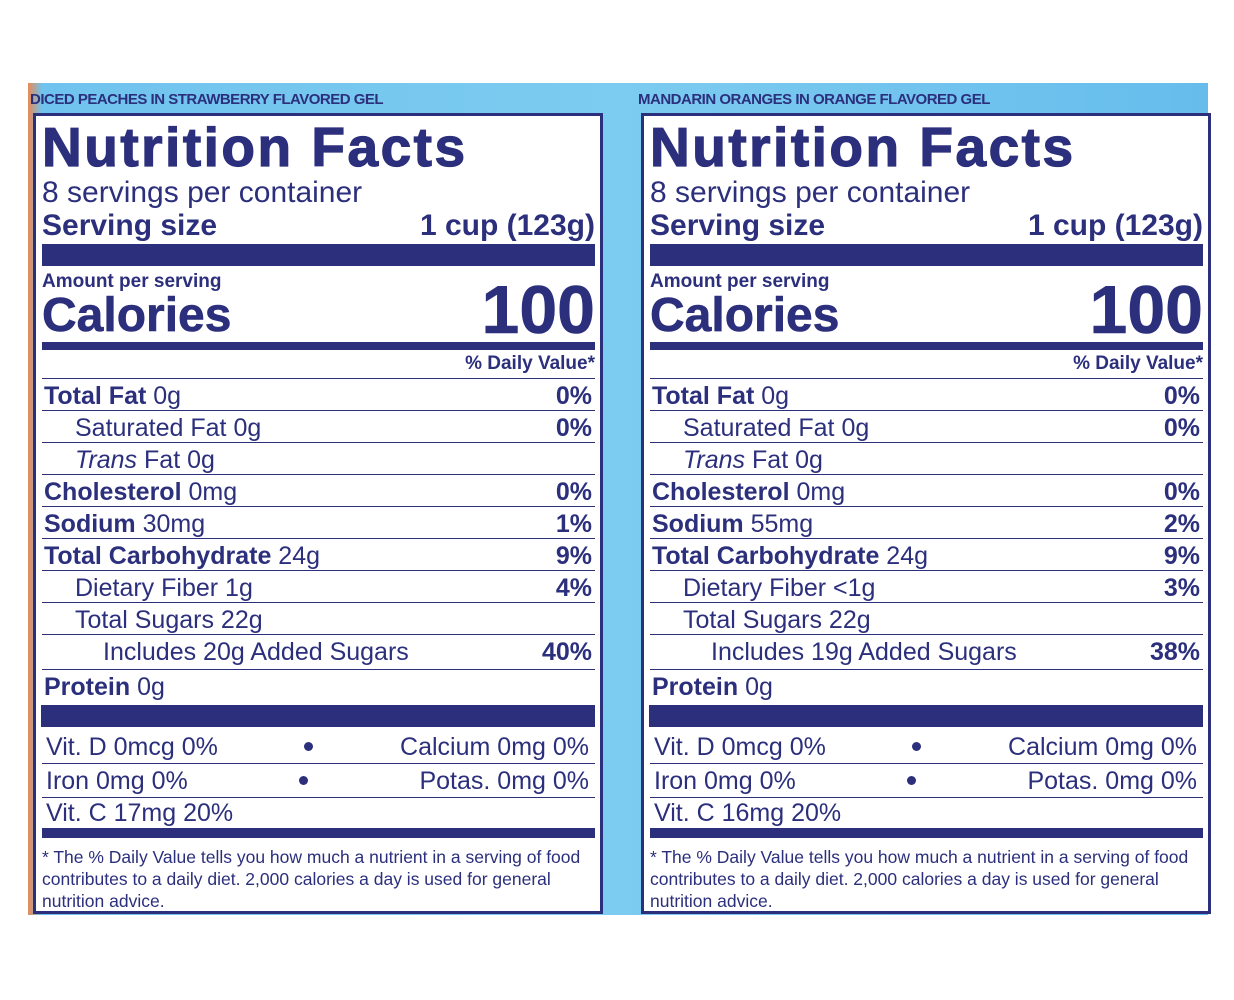  Describe the element at coordinates (907, 556) in the screenshot. I see `nutrient-amount: 24g` at that location.